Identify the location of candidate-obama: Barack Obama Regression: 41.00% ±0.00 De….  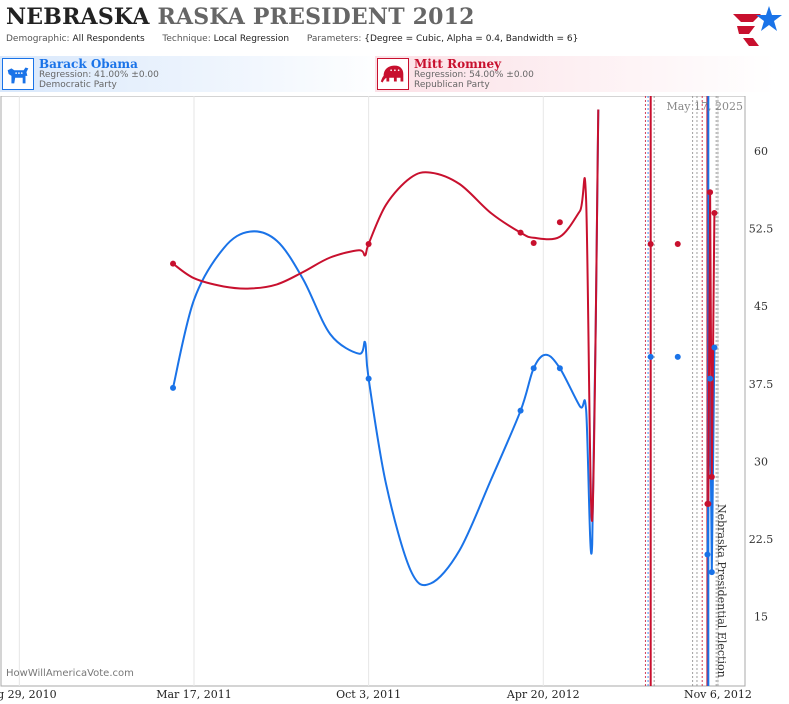
(196, 74).